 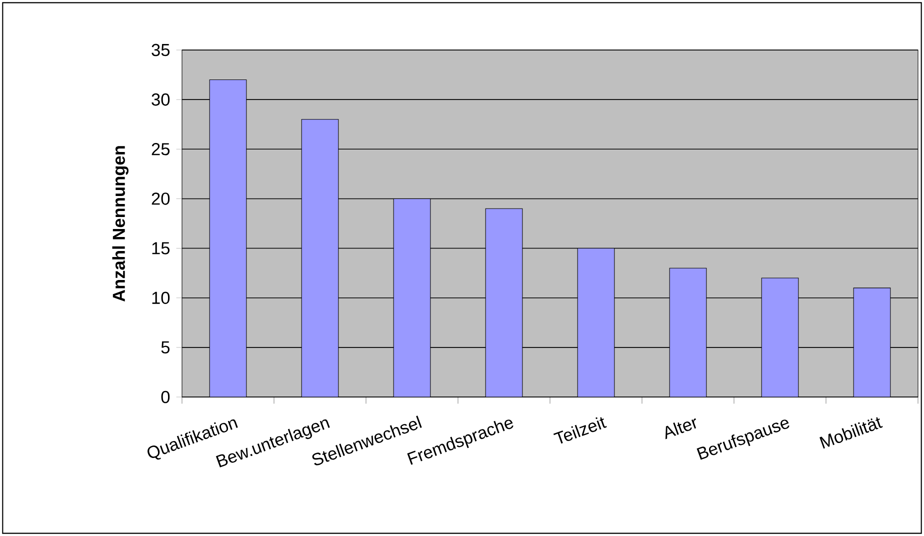 What do you see at coordinates (161, 50) in the screenshot?
I see `y-tick-label: 35` at bounding box center [161, 50].